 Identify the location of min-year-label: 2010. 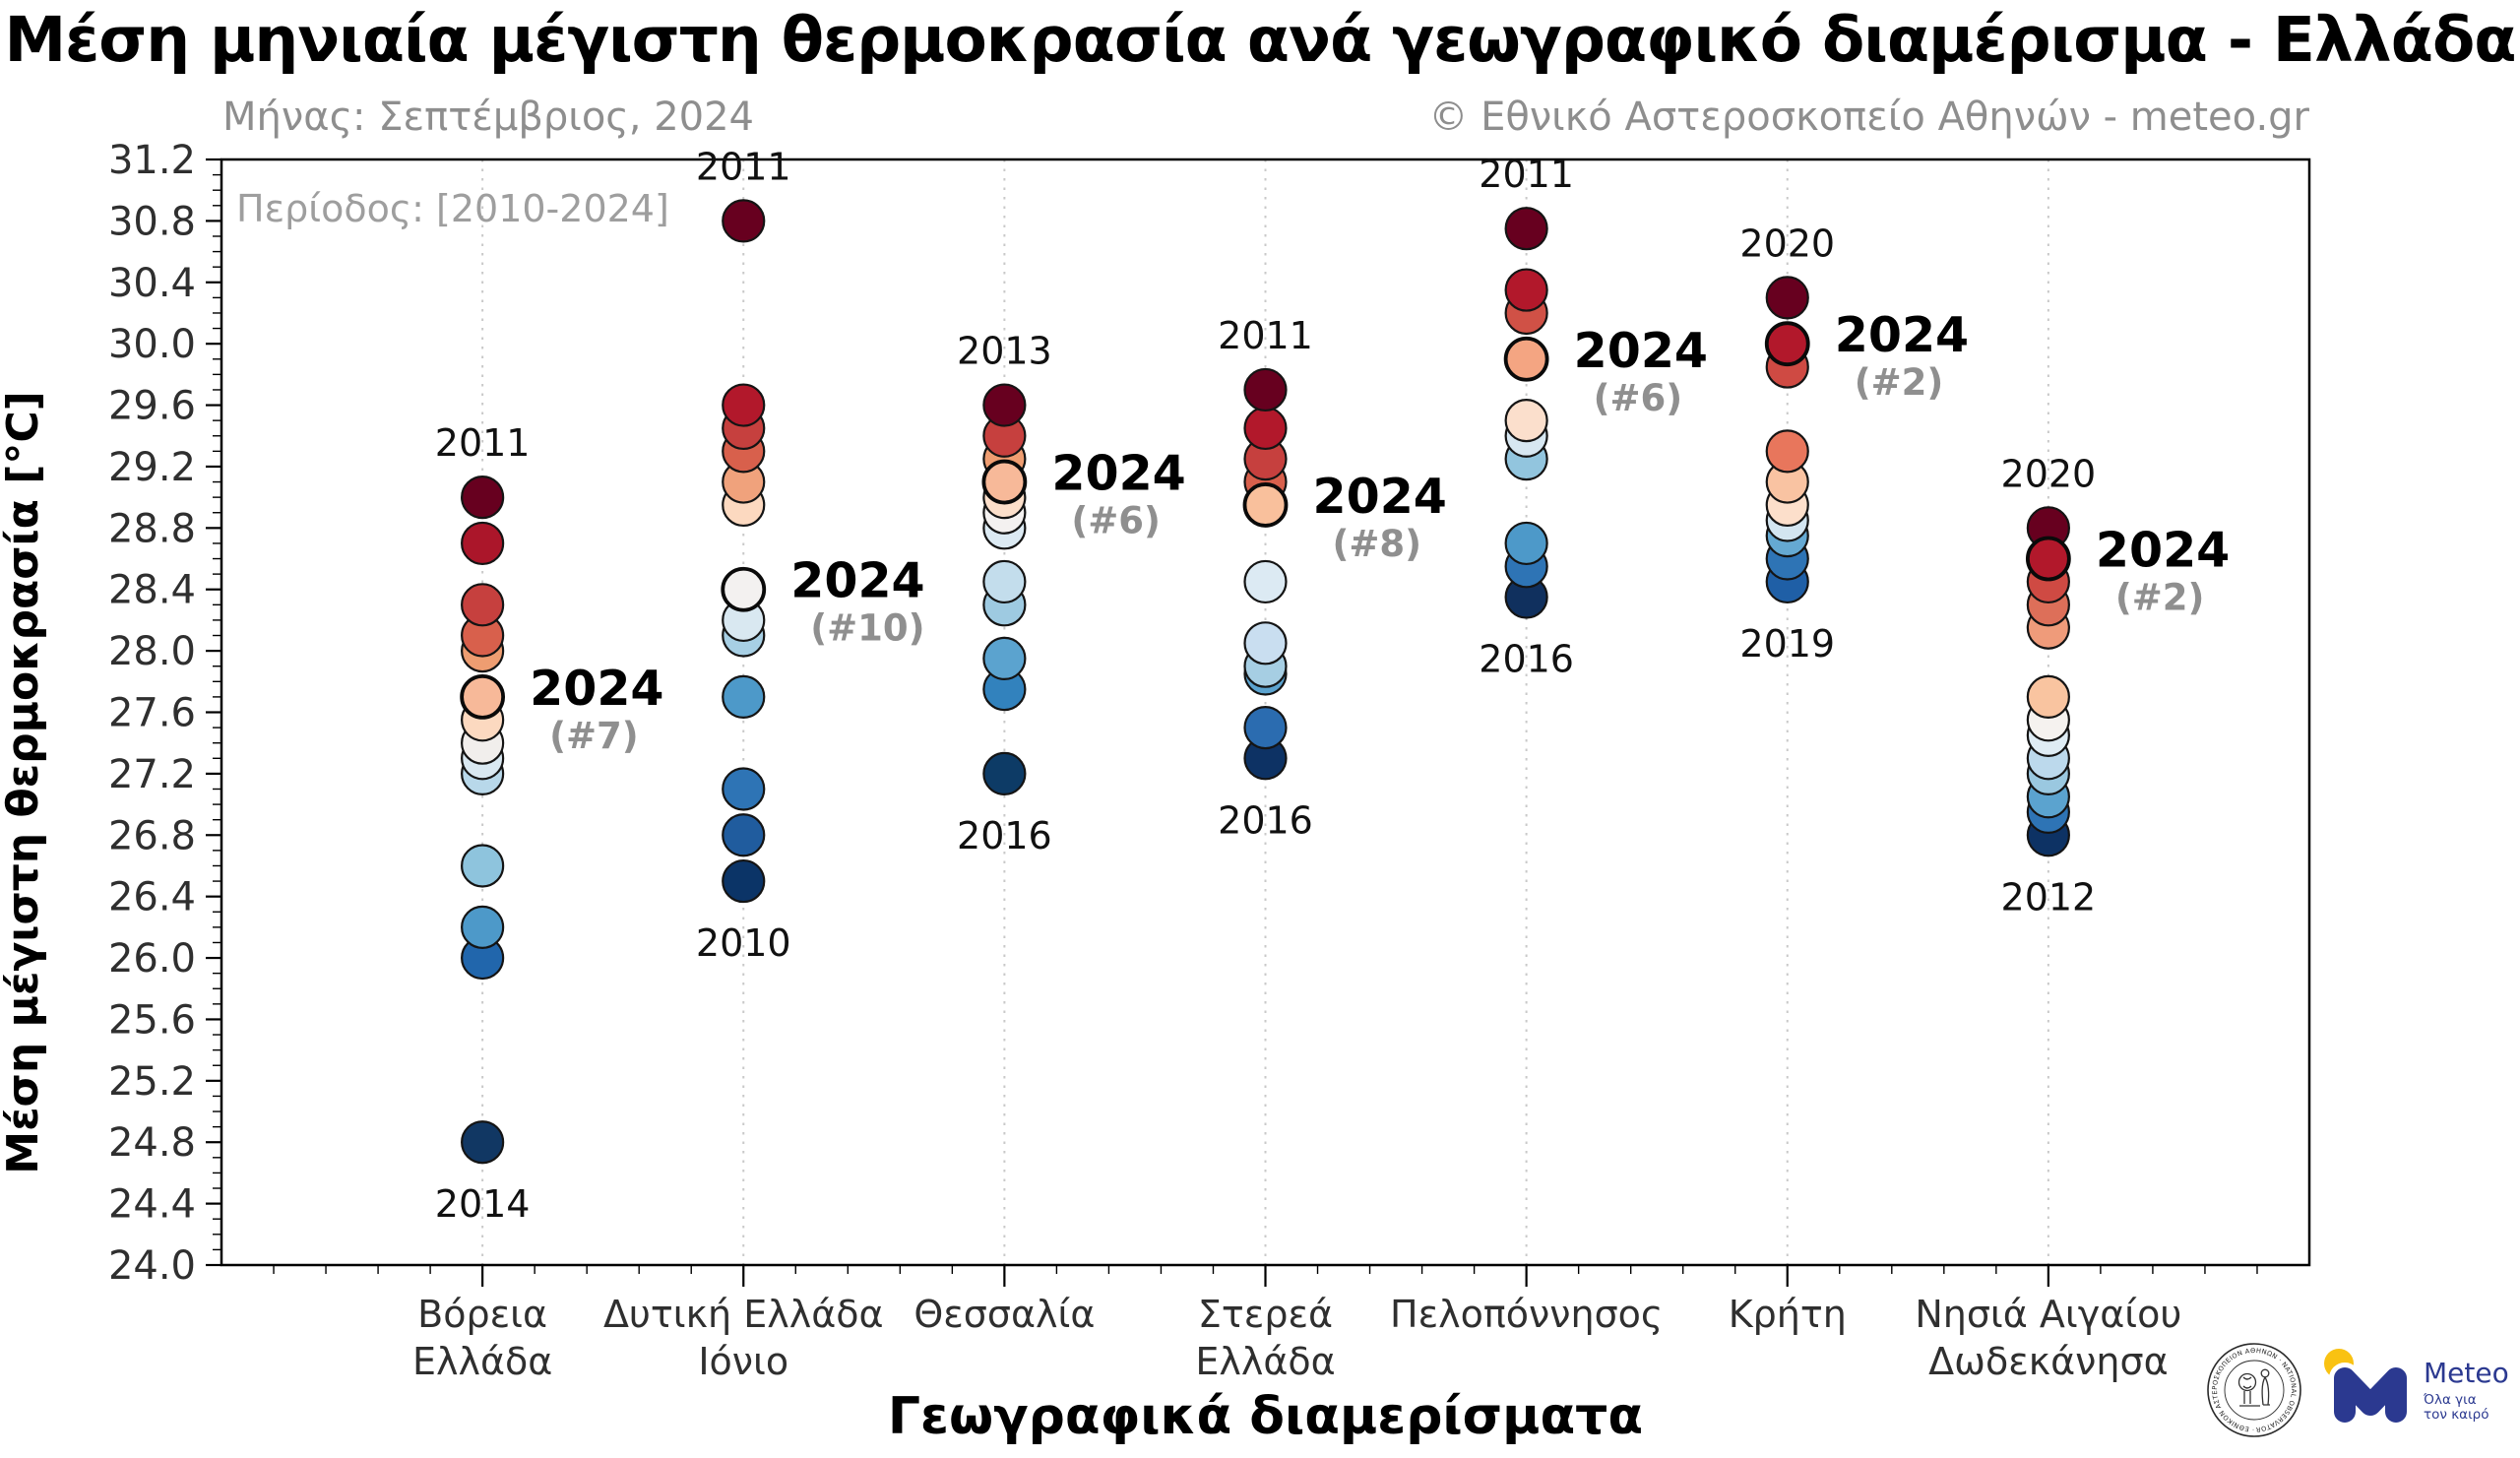
(743, 943).